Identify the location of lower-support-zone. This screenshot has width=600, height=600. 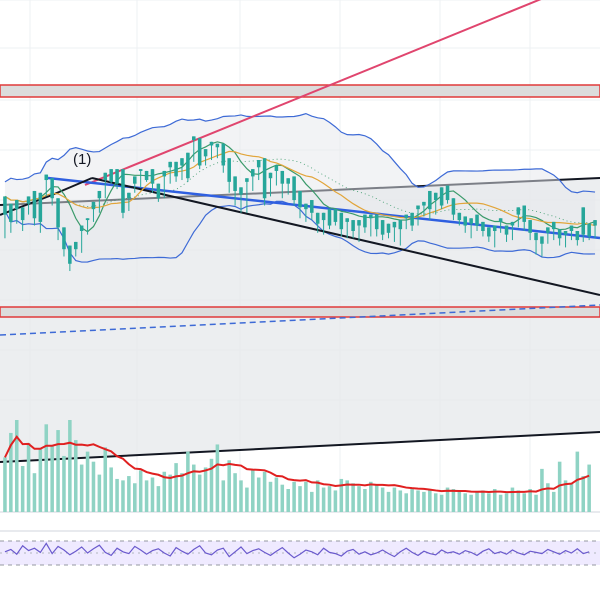
(300, 312).